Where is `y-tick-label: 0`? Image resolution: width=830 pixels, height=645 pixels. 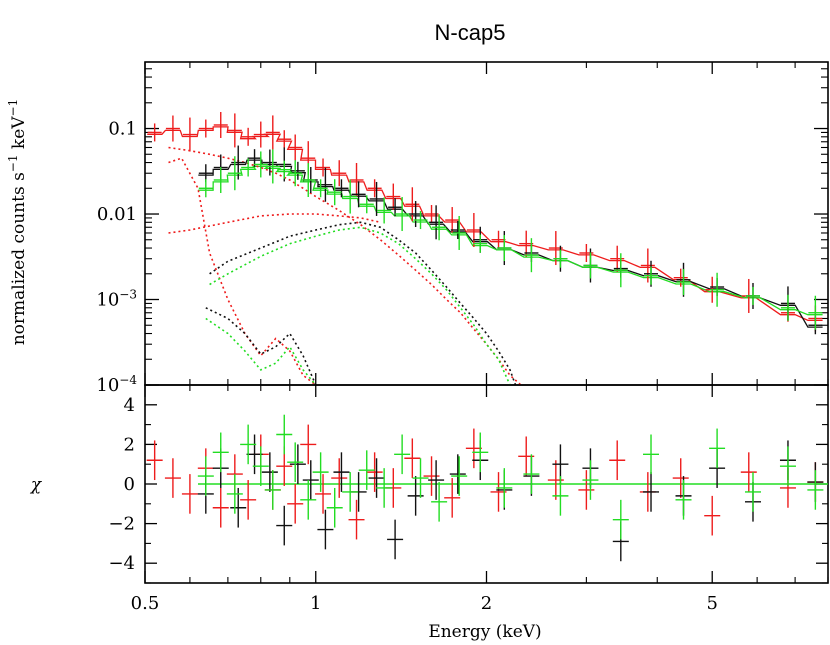
y-tick-label: 0 is located at coordinates (129, 484).